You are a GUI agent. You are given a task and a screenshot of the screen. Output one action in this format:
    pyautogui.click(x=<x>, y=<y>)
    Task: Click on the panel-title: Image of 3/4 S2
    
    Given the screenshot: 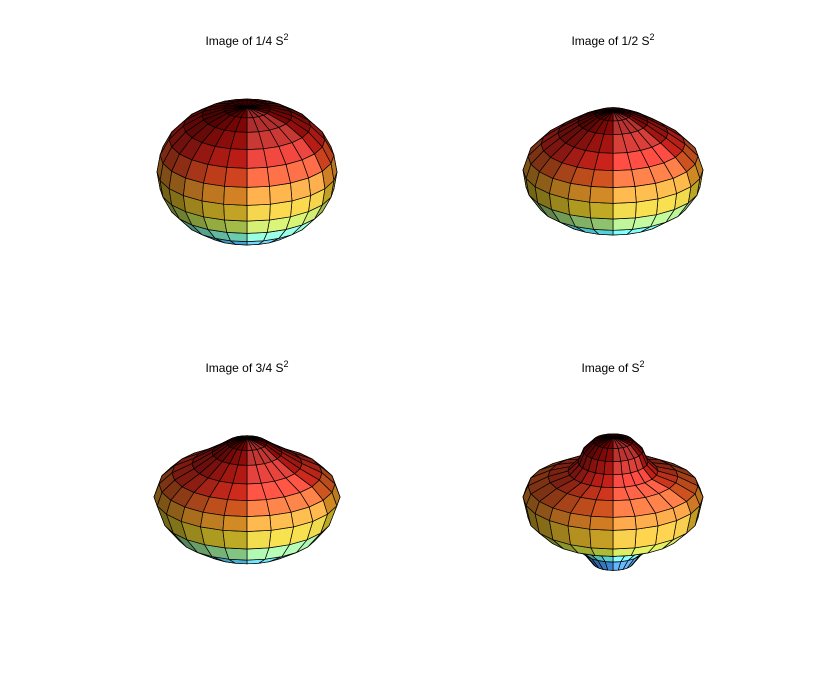 What is the action you would take?
    pyautogui.click(x=247, y=367)
    